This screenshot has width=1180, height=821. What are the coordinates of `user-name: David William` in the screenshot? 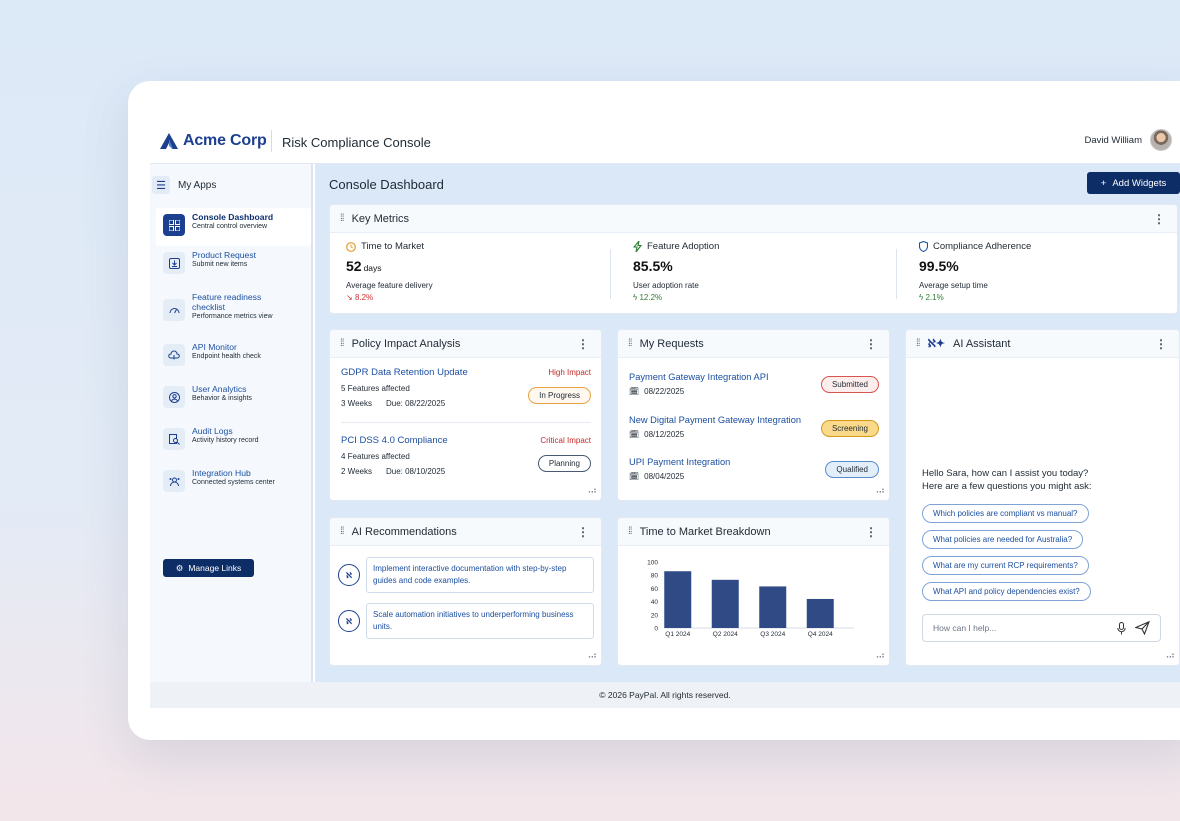 It's located at (1113, 140).